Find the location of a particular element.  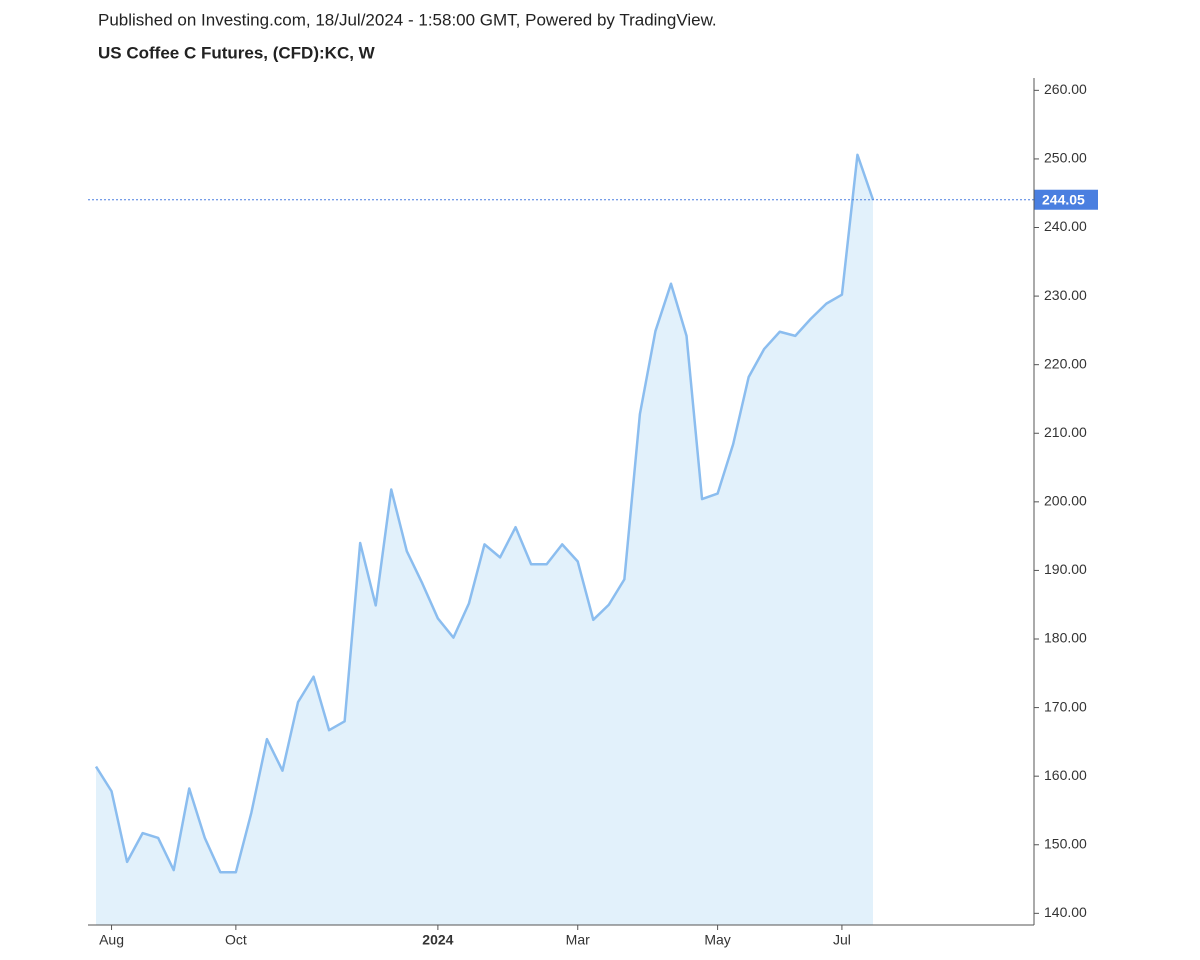

y-tick-label: 260.00 is located at coordinates (1065, 89).